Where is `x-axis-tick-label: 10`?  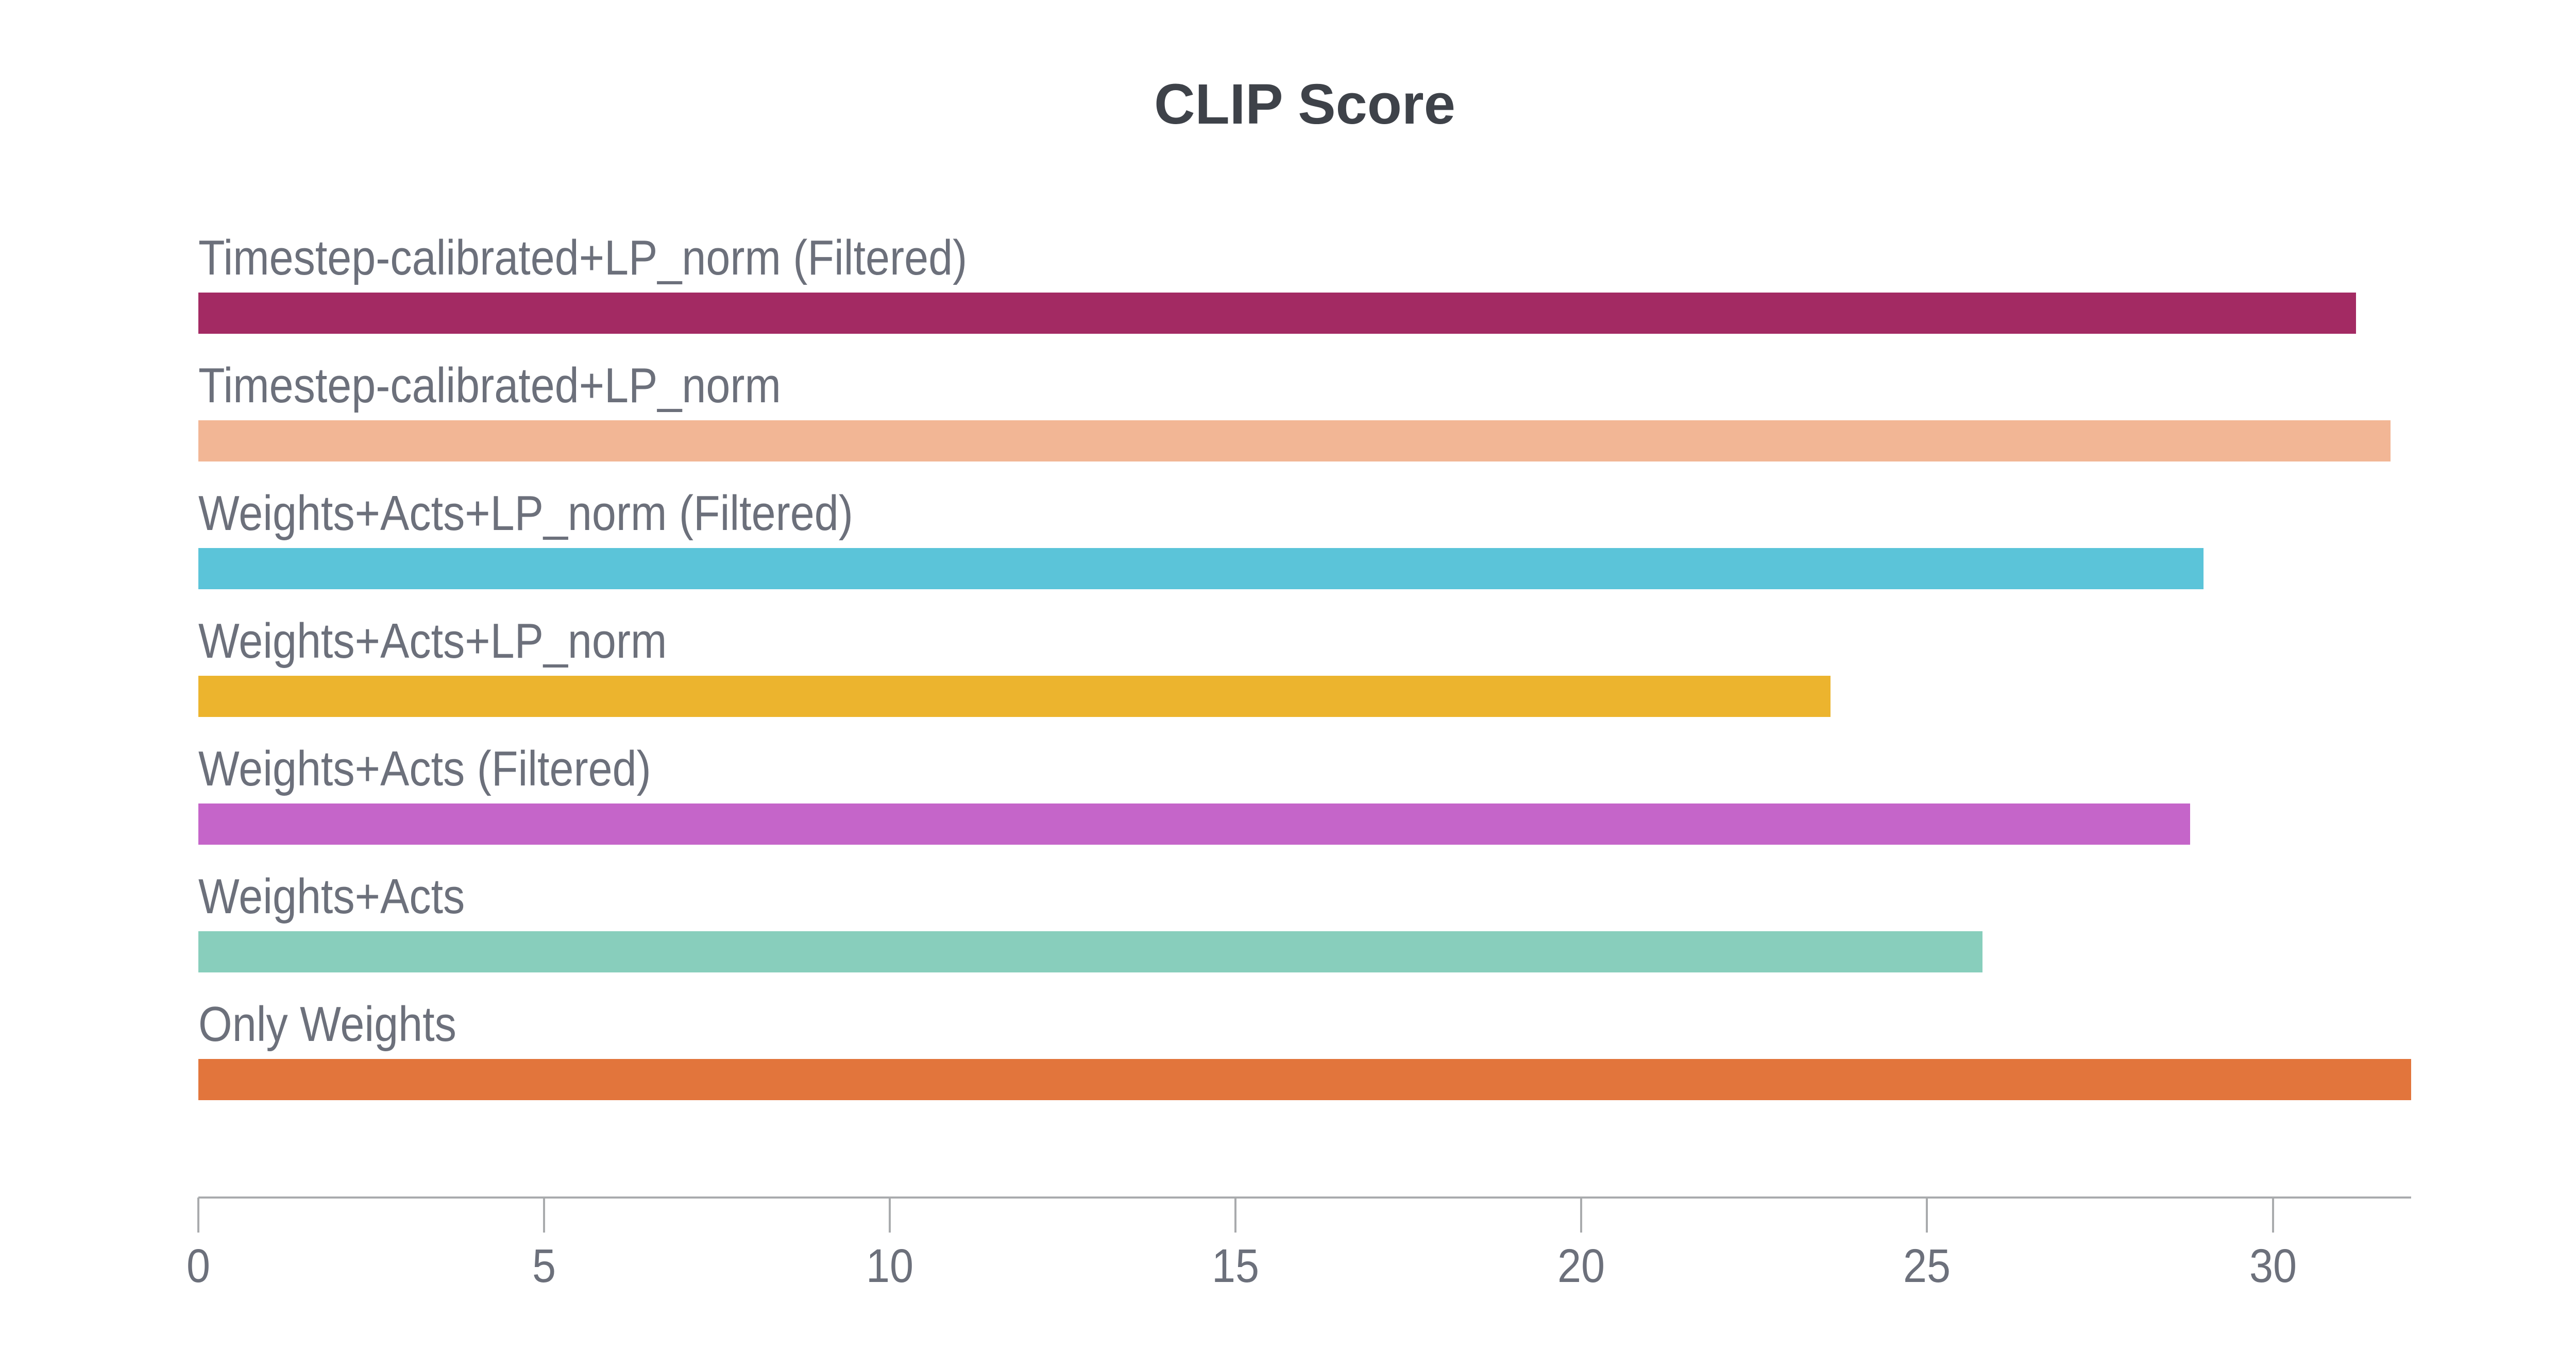
x-axis-tick-label: 10 is located at coordinates (890, 1266).